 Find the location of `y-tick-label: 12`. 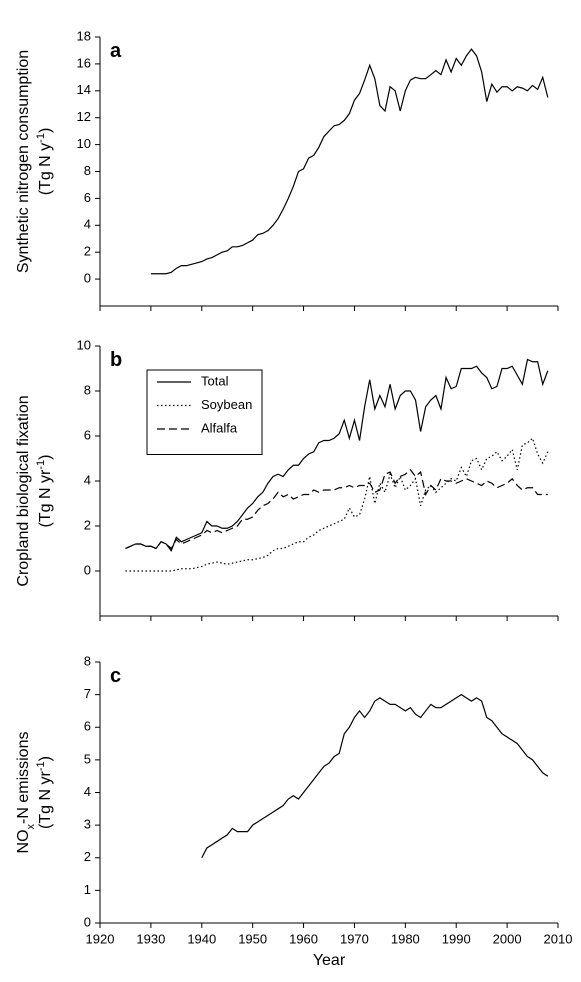

y-tick-label: 12 is located at coordinates (84, 116).